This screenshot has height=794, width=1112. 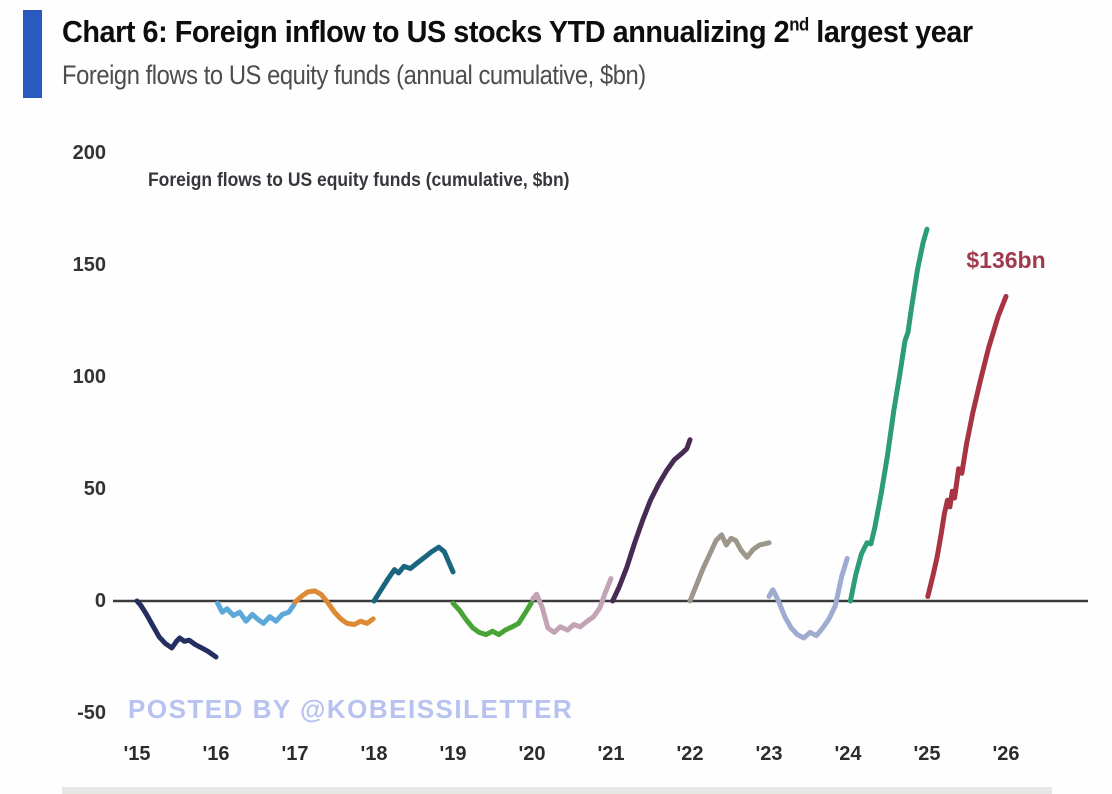 I want to click on x-axis-tick-label: '23, so click(x=769, y=754).